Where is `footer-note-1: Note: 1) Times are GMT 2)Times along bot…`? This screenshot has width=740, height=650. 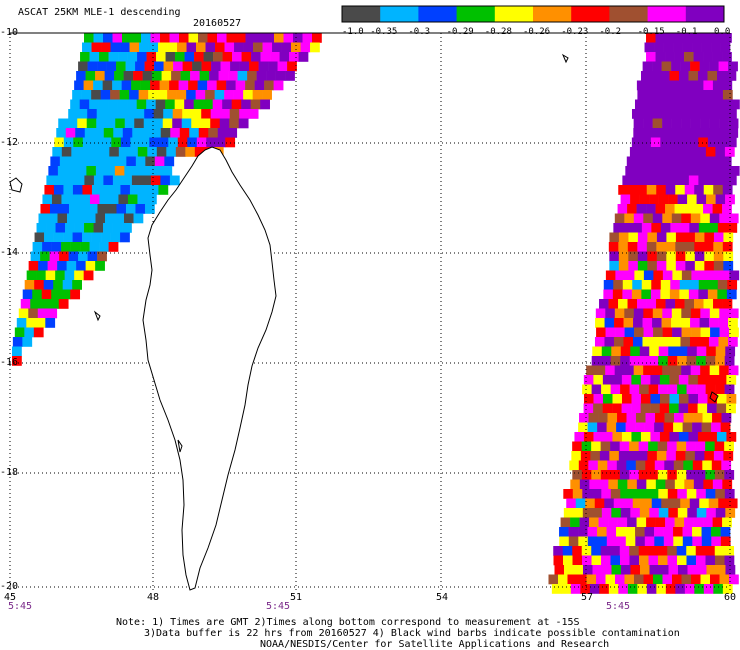
footer-note-1: Note: 1) Times are GMT 2)Times along bot… is located at coordinates (348, 622).